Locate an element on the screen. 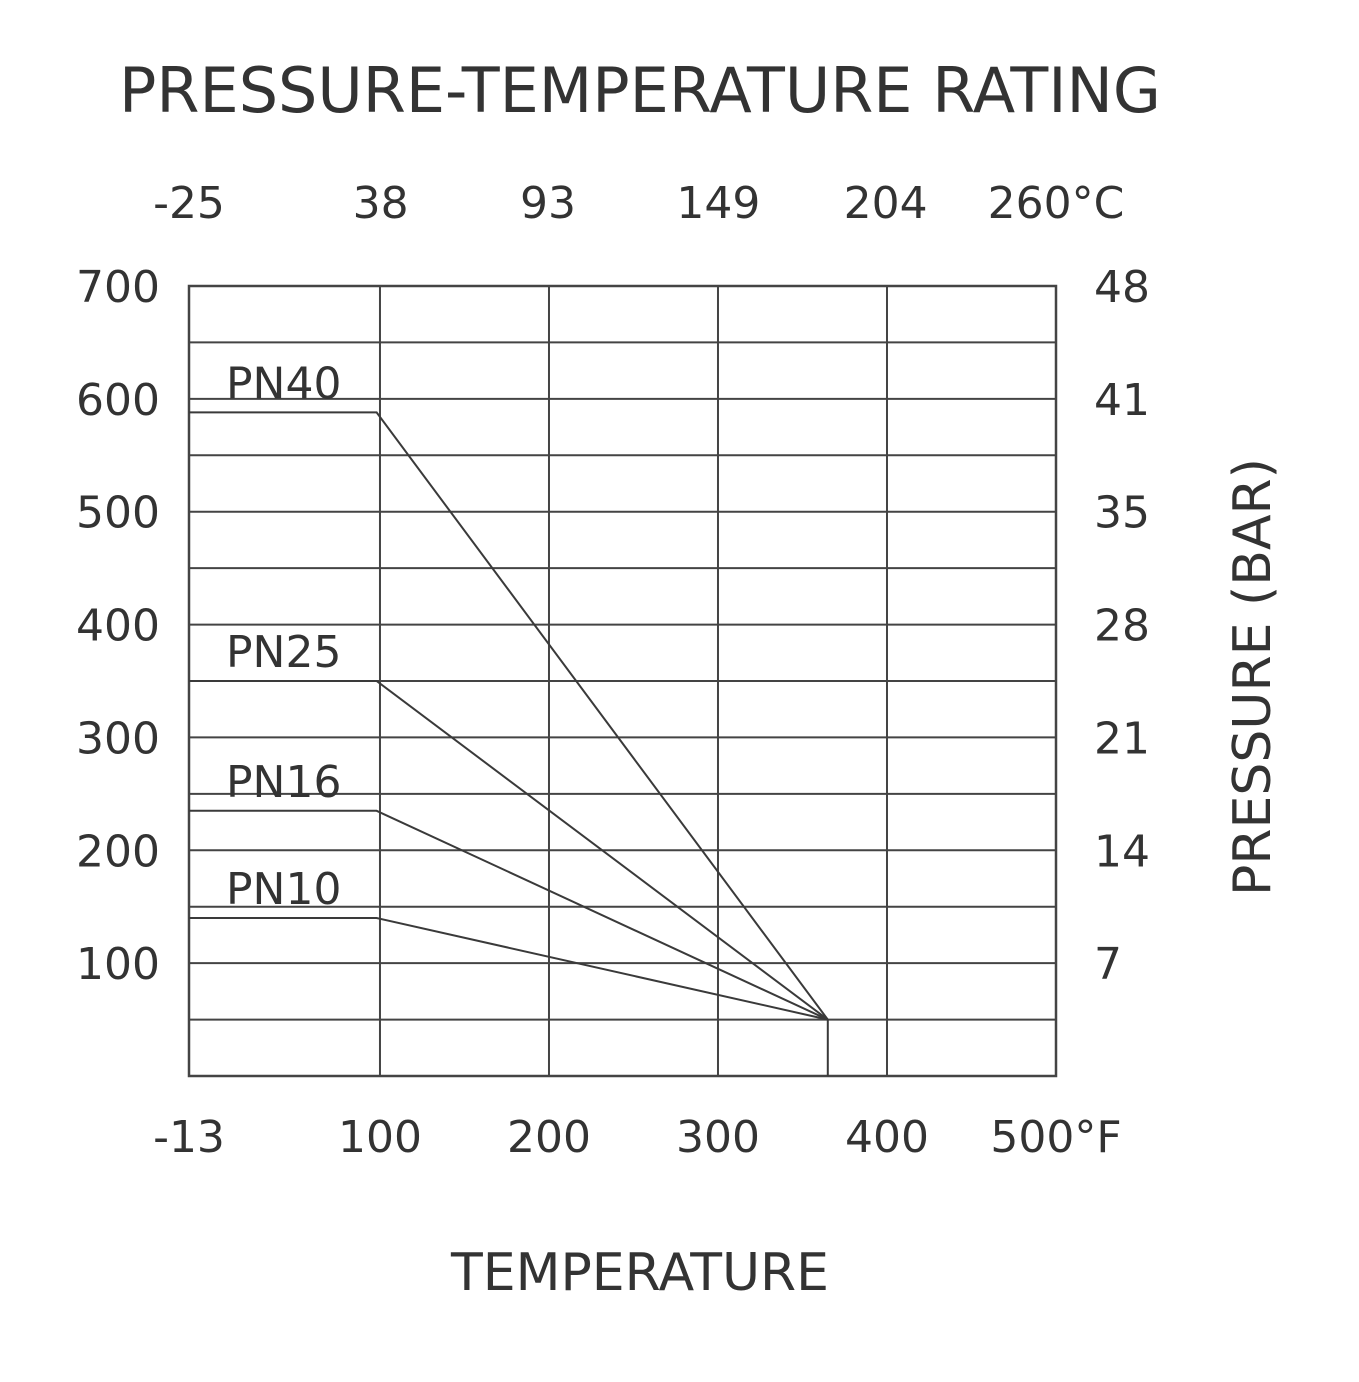 Image resolution: width=1359 pixels, height=1382 pixels. y-tick-label: 300 is located at coordinates (118, 738).